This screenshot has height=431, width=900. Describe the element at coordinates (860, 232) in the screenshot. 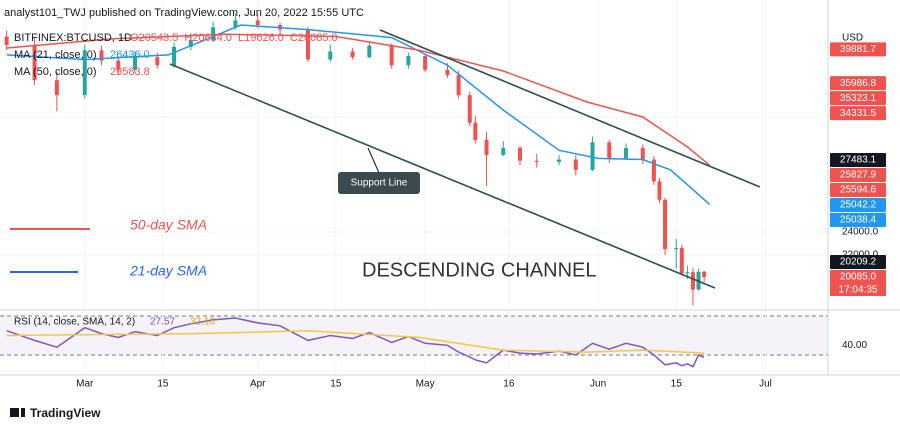

I see `y-tick-label: 24000.0` at that location.